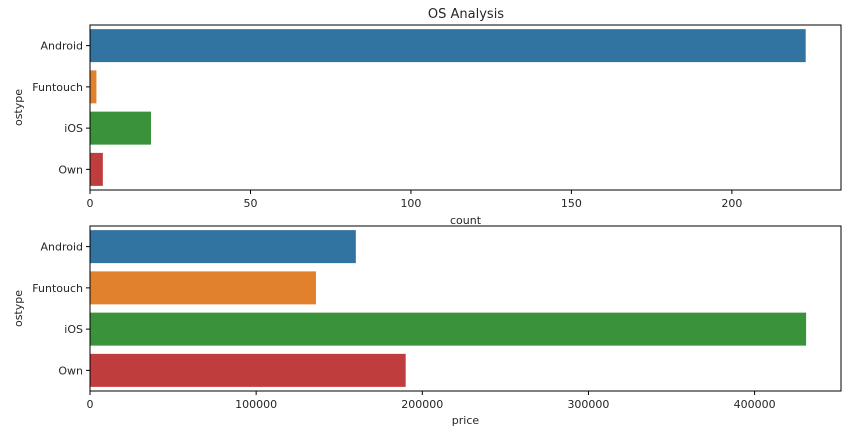  I want to click on x-tick-label: 100, so click(410, 203).